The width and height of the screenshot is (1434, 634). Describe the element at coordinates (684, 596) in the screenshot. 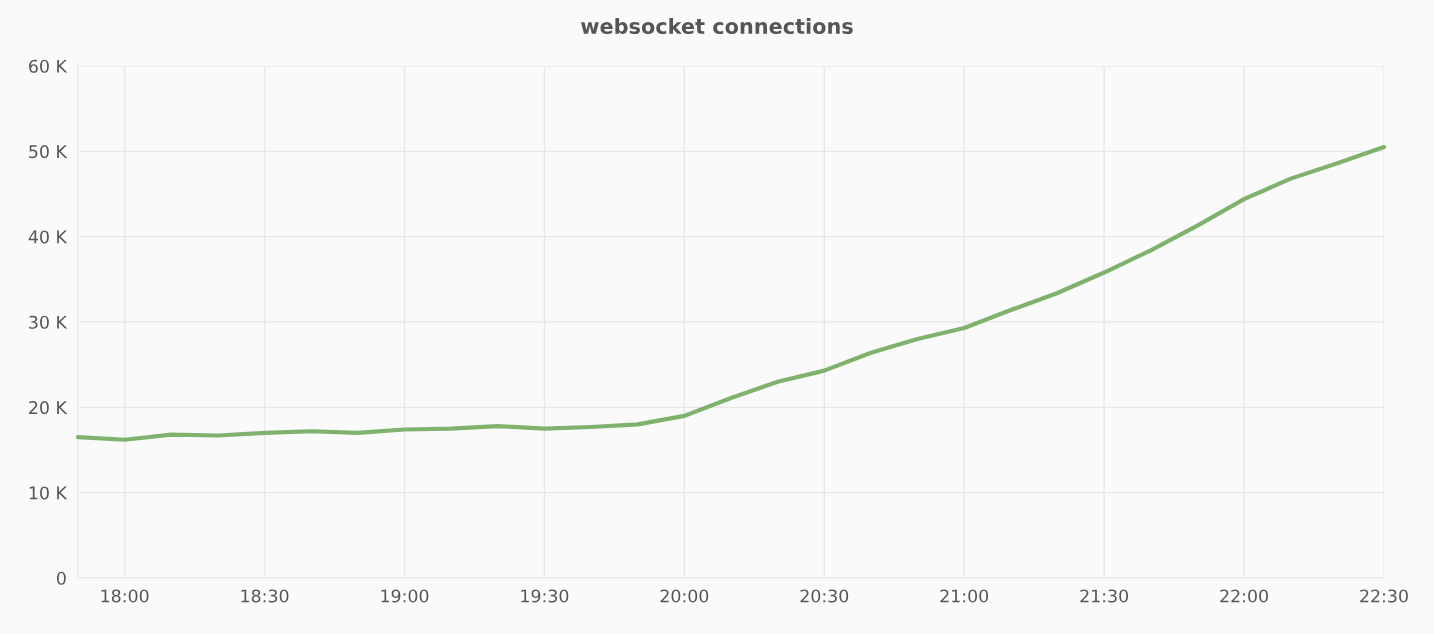

I see `x-tick-label: 20:00` at that location.